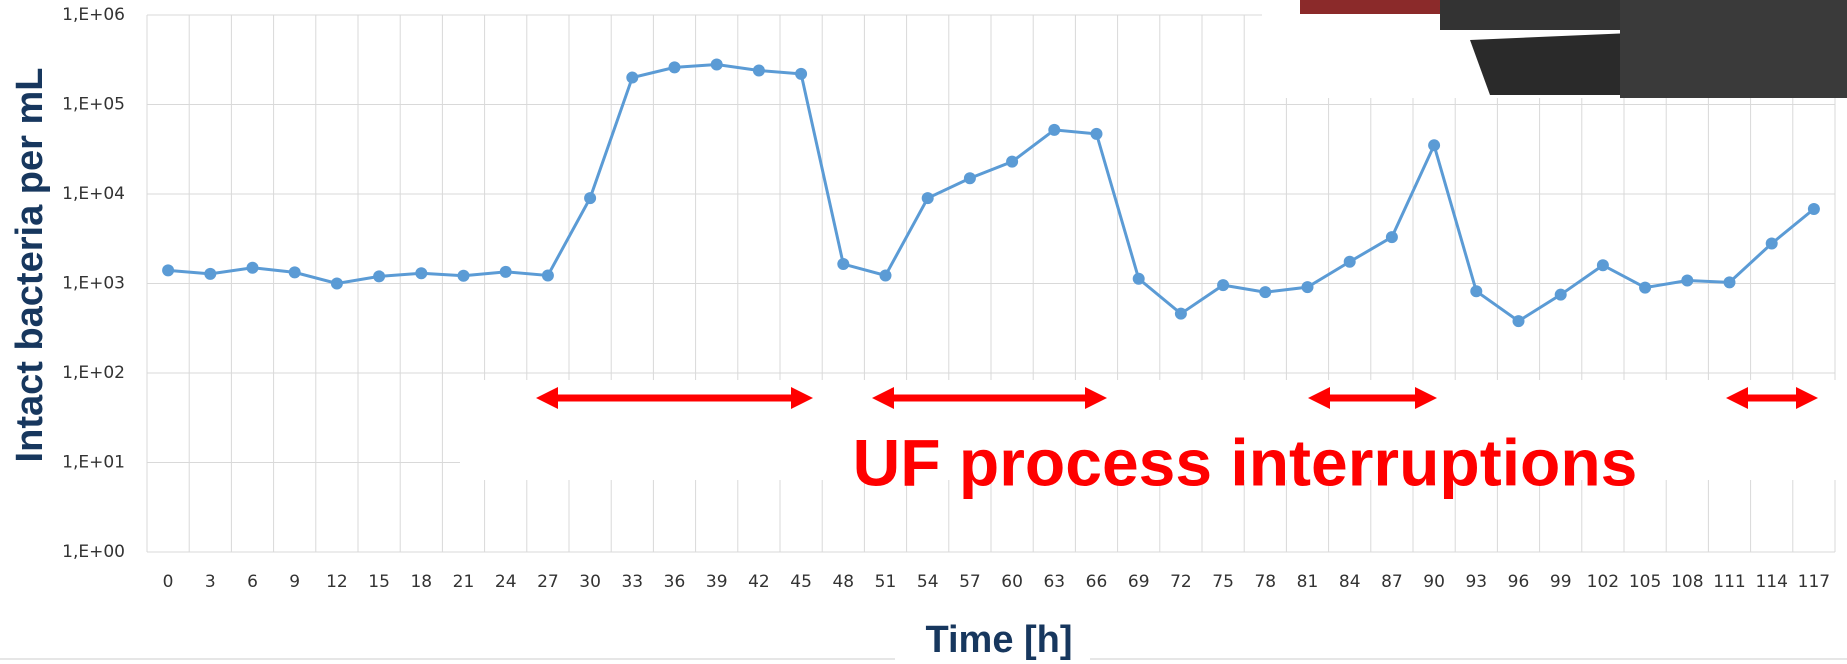 Image resolution: width=1847 pixels, height=664 pixels. Describe the element at coordinates (1097, 582) in the screenshot. I see `x-tick-label: 66` at that location.